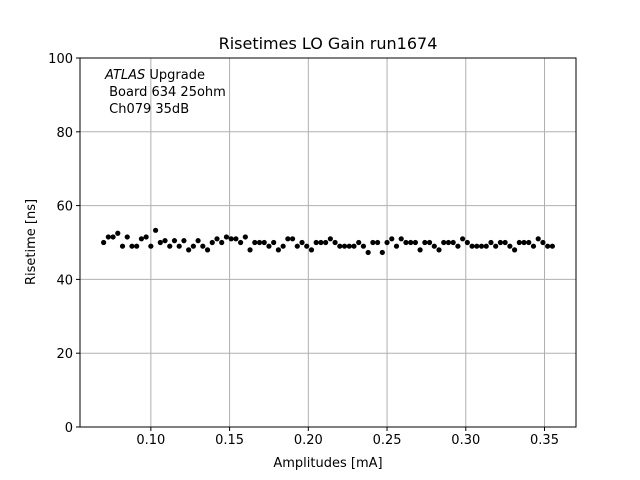 The width and height of the screenshot is (640, 480). I want to click on y-tick-label: 20, so click(64, 354).